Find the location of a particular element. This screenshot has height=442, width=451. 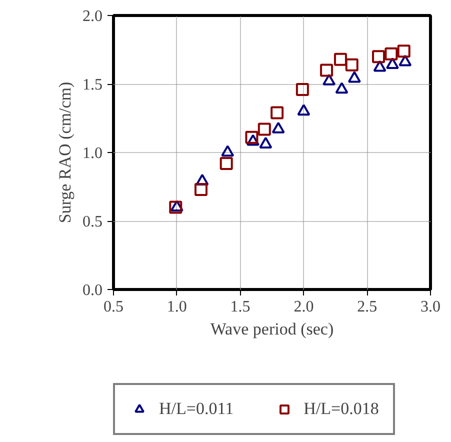

legend-label: H/L=0.011 is located at coordinates (196, 409).